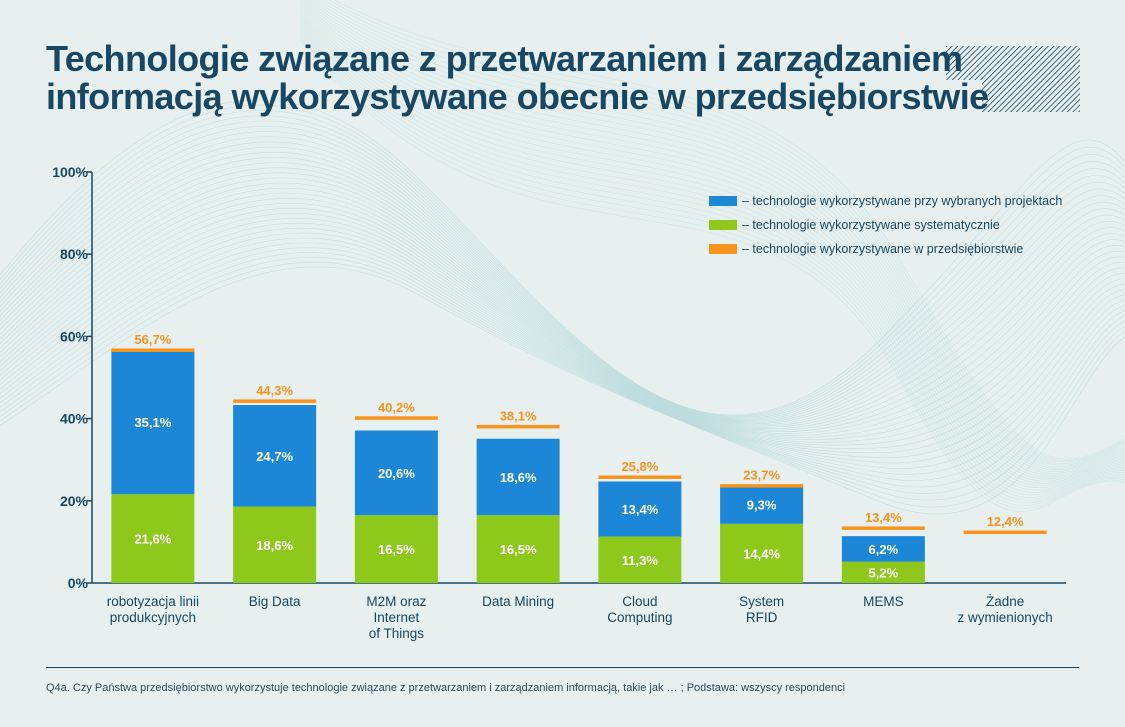  I want to click on decorative-hatch-graphic, so click(1013, 79).